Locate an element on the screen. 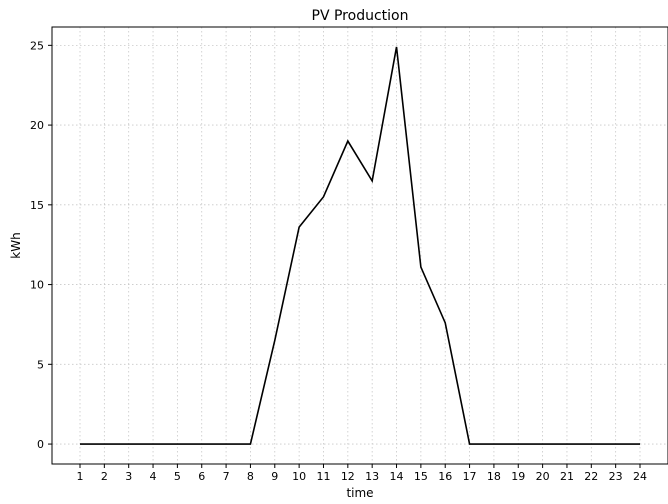 The height and width of the screenshot is (504, 668). x-tick-label: 19 is located at coordinates (518, 476).